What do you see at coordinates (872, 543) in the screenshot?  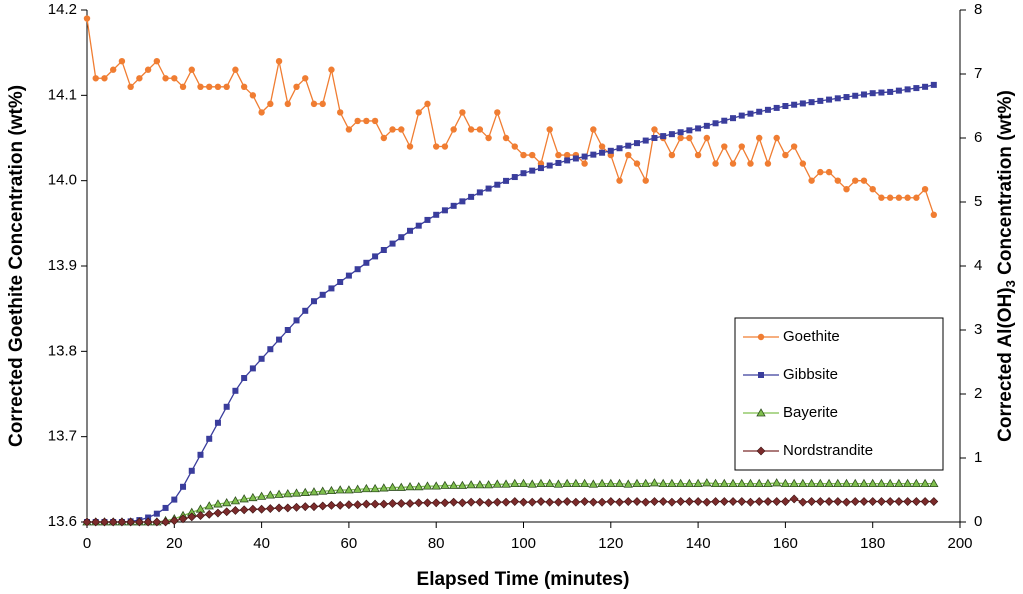 I see `x-tick-label: 180` at bounding box center [872, 543].